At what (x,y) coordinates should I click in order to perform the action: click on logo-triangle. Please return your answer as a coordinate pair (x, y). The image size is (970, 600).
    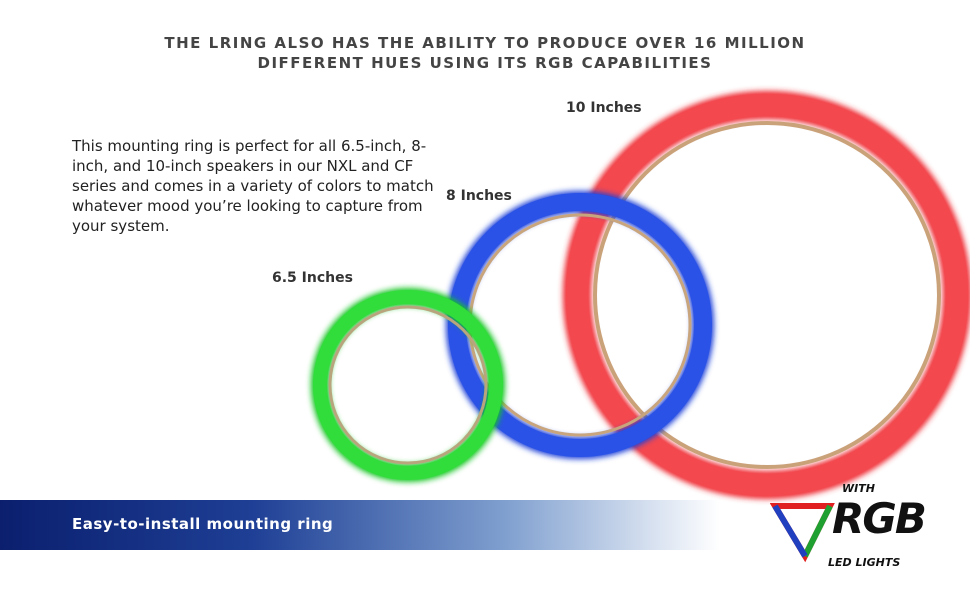
    Looking at the image, I should click on (802, 533).